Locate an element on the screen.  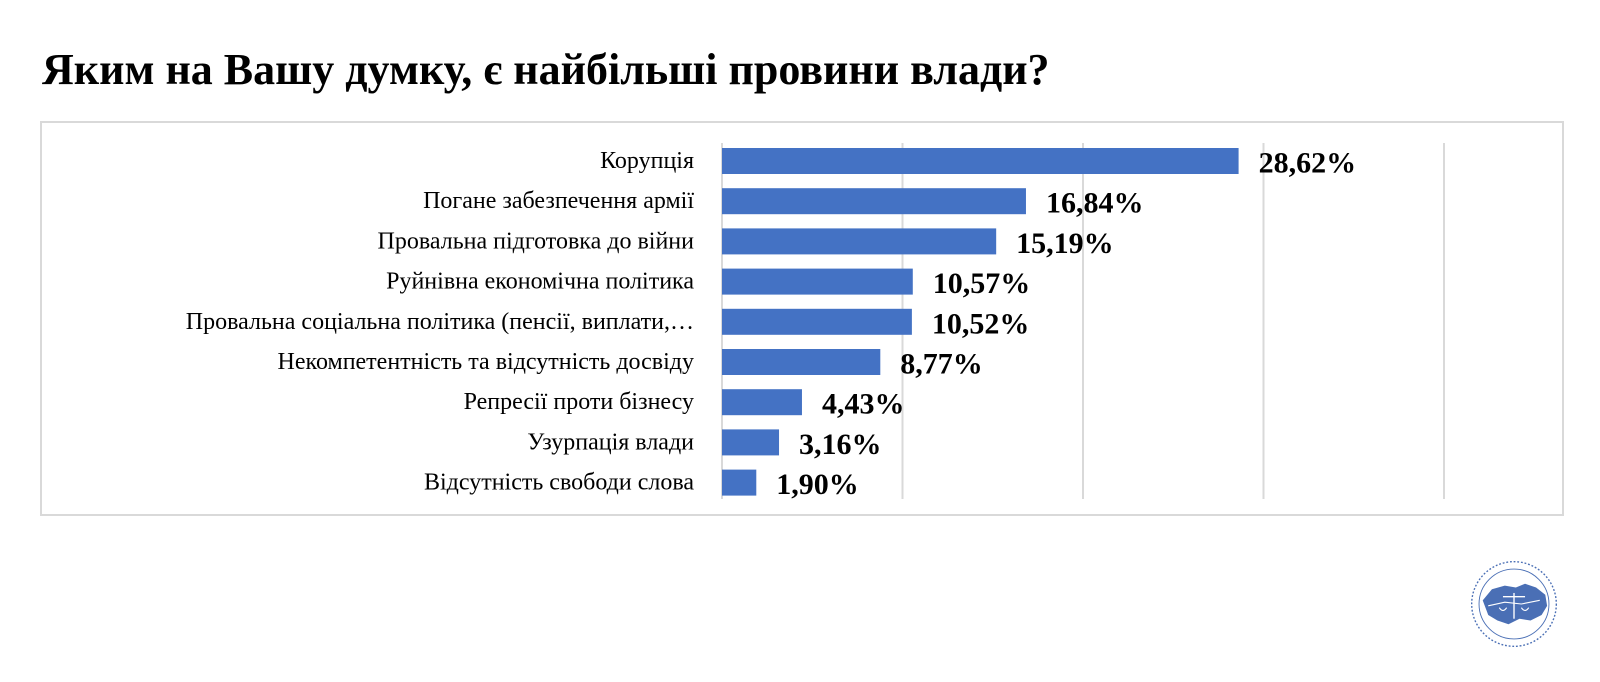
data-label: 16,84% is located at coordinates (1095, 203).